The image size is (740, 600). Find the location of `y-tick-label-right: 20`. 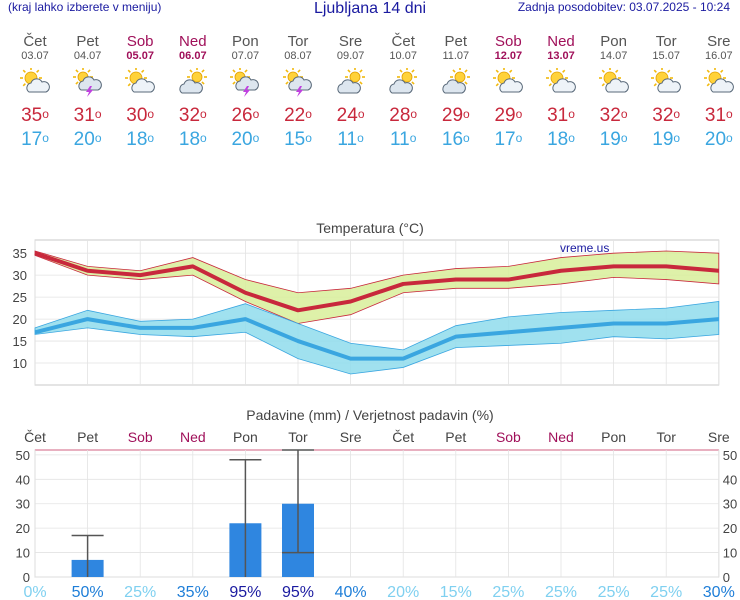

y-tick-label-right: 20 is located at coordinates (730, 528).